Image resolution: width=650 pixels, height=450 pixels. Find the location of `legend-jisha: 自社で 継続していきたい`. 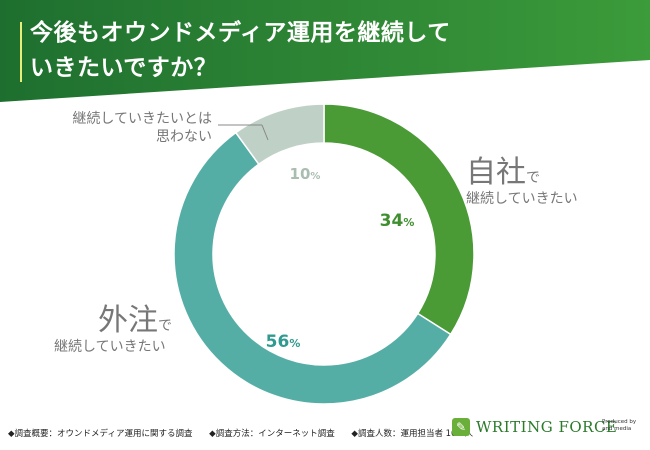

legend-jisha: 自社で 継続していきたい is located at coordinates (522, 182).